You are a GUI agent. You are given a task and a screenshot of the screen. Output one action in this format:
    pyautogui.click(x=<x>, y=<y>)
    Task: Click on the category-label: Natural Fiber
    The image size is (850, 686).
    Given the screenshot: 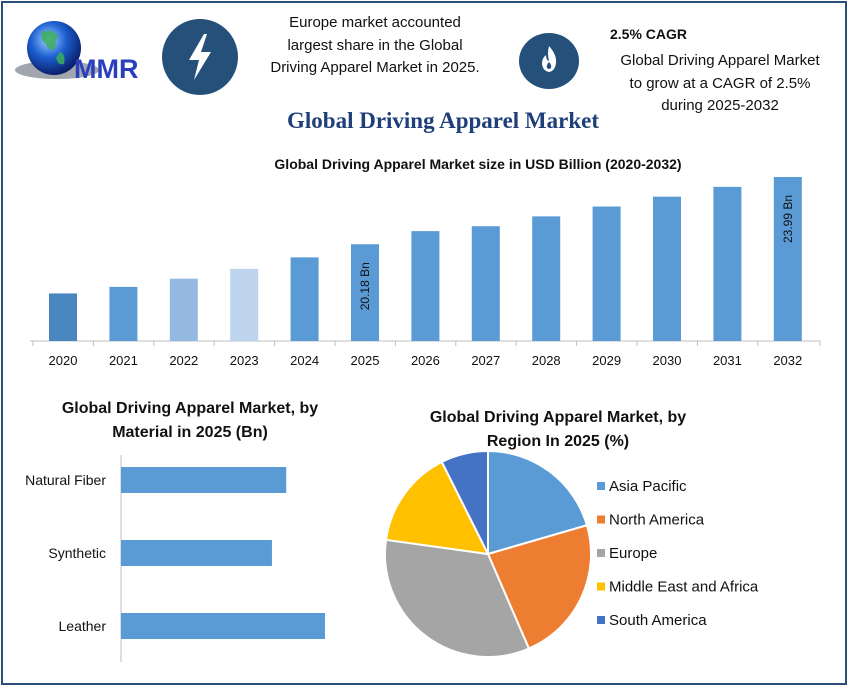 What is the action you would take?
    pyautogui.click(x=65, y=480)
    